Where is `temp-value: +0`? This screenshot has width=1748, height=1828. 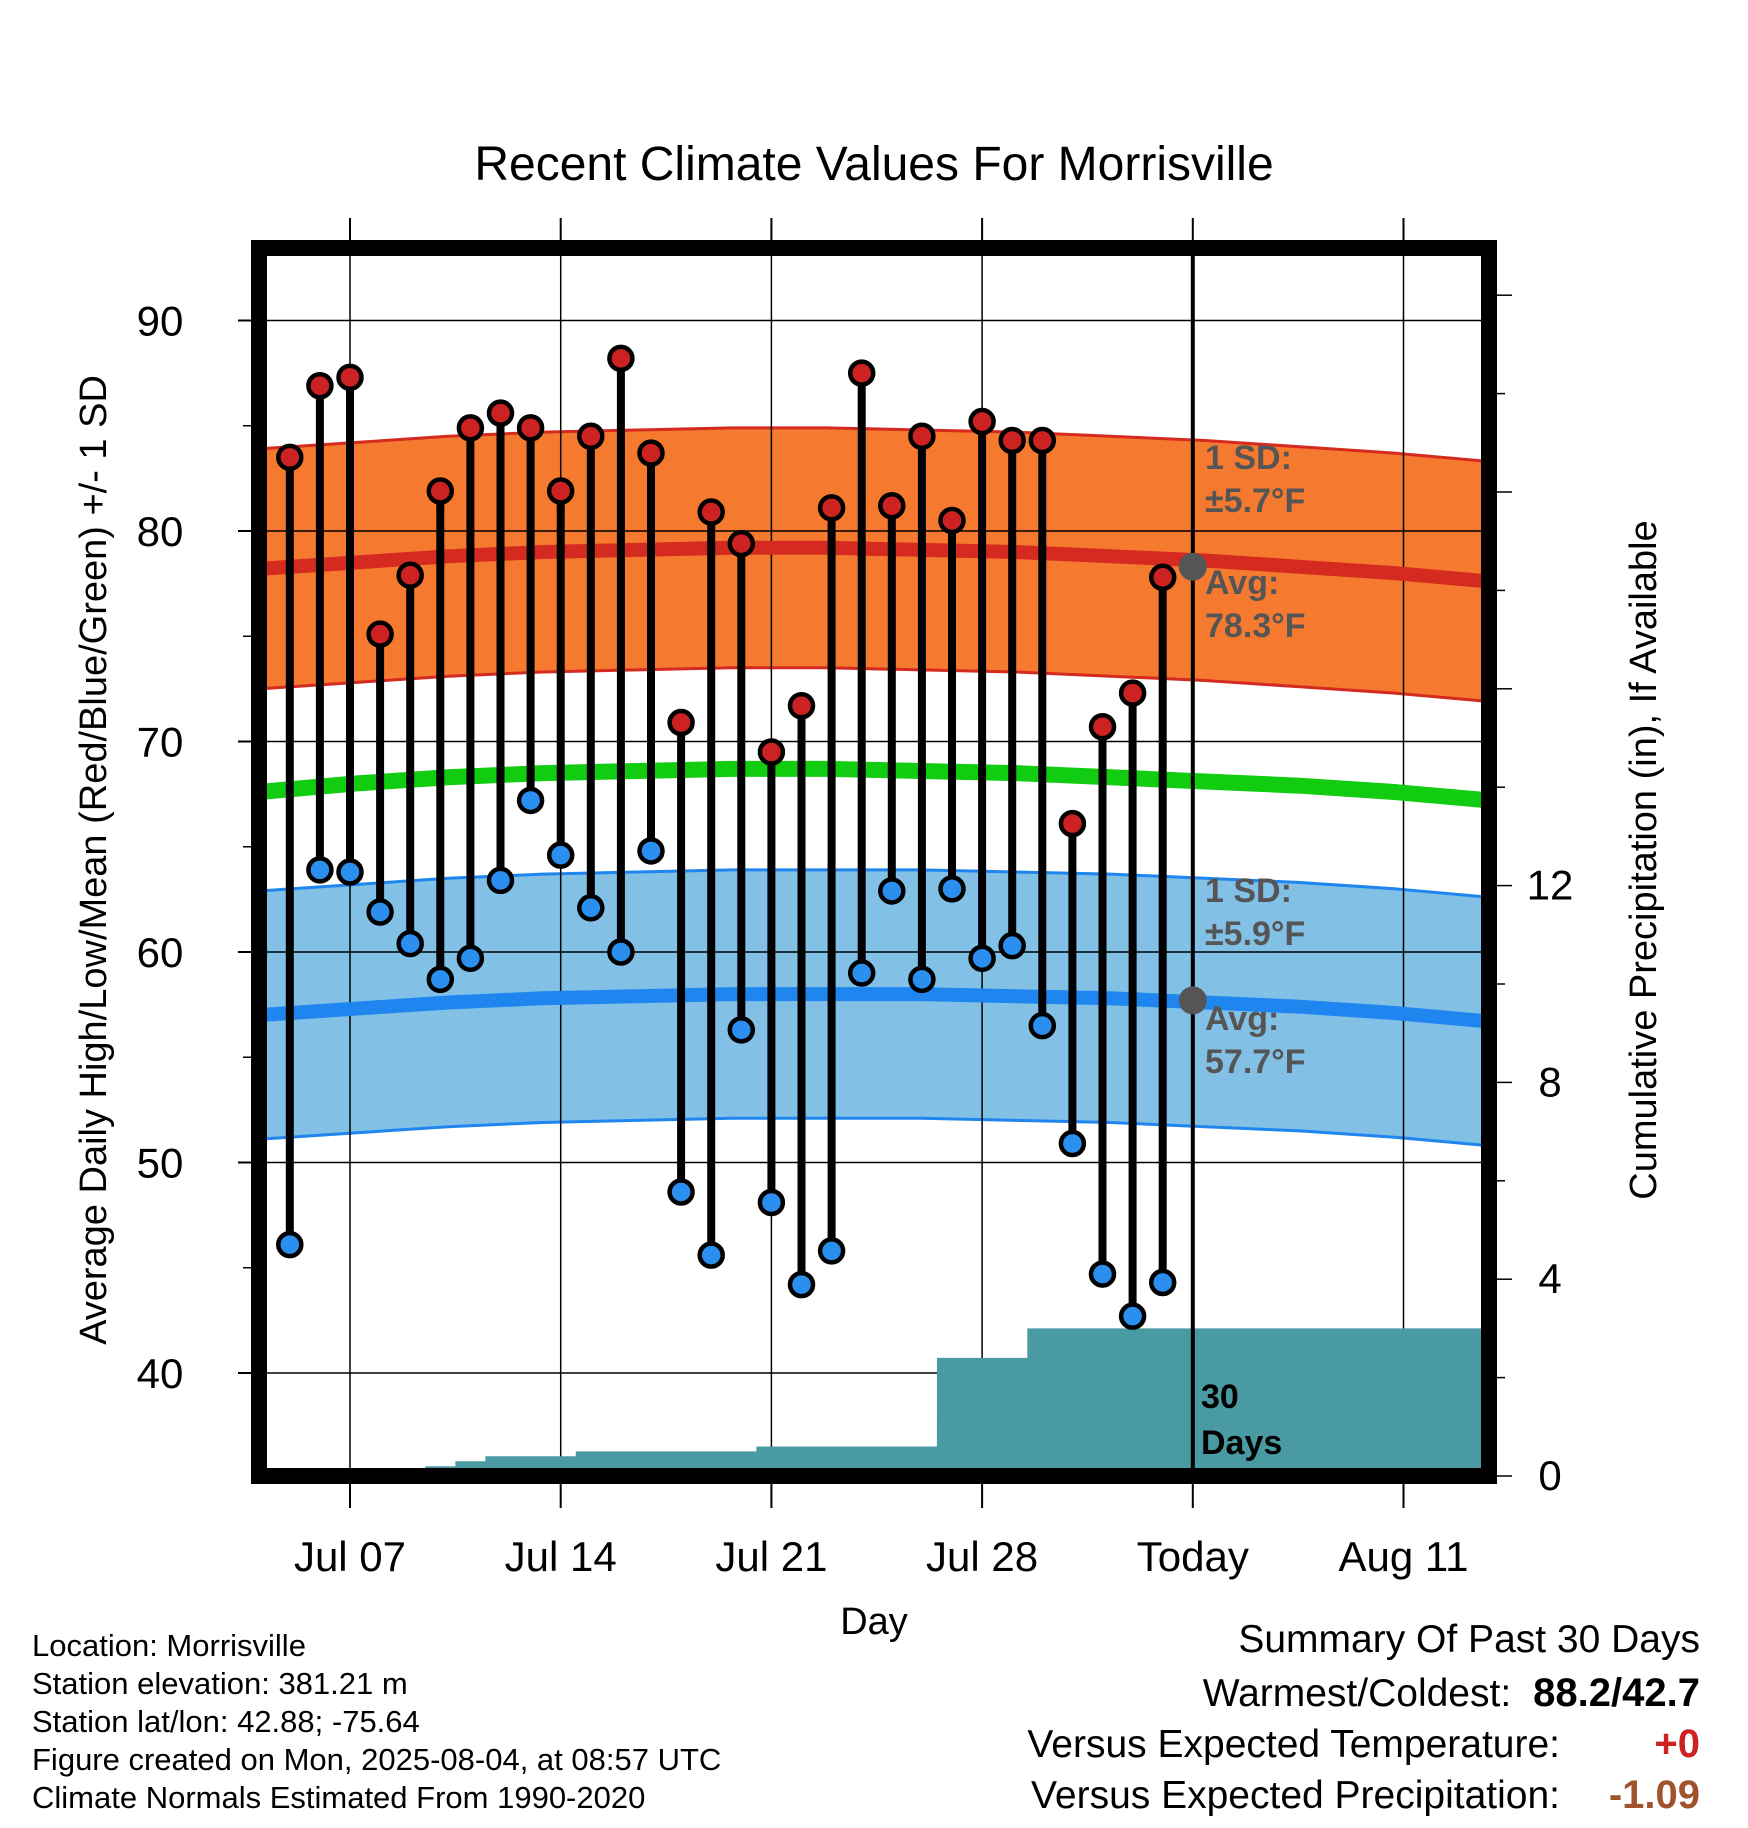
temp-value: +0 is located at coordinates (1677, 1744).